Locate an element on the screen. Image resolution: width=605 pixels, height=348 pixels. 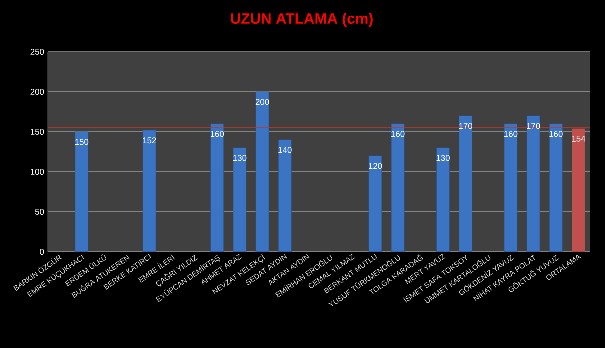
y-tick-label: 0 is located at coordinates (42, 252).